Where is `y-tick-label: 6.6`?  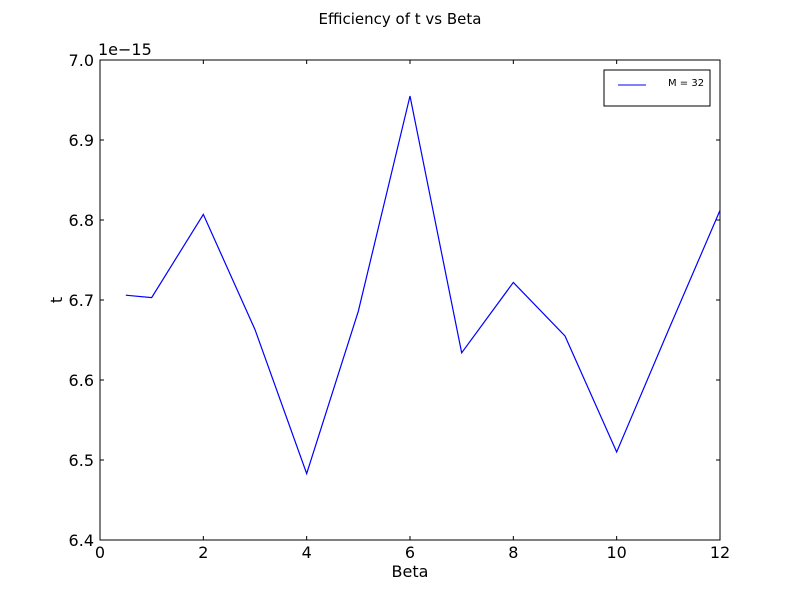
y-tick-label: 6.6 is located at coordinates (81, 380).